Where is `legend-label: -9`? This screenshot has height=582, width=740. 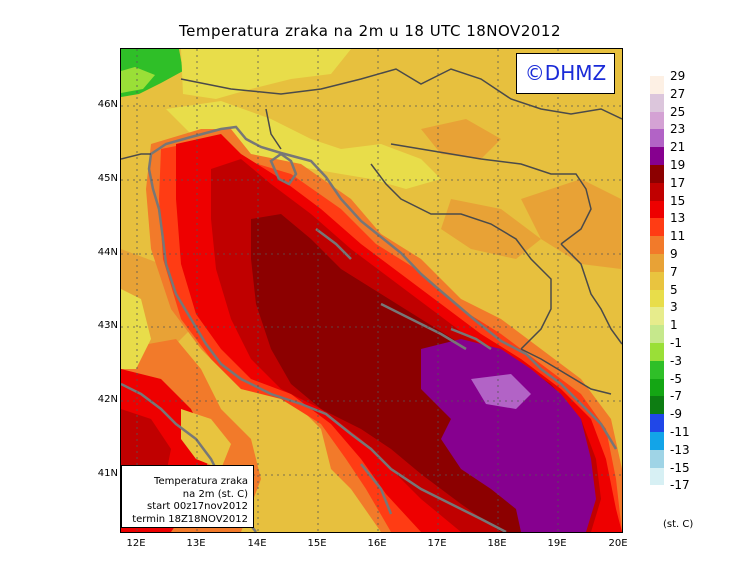
legend-label: -9 is located at coordinates (676, 414).